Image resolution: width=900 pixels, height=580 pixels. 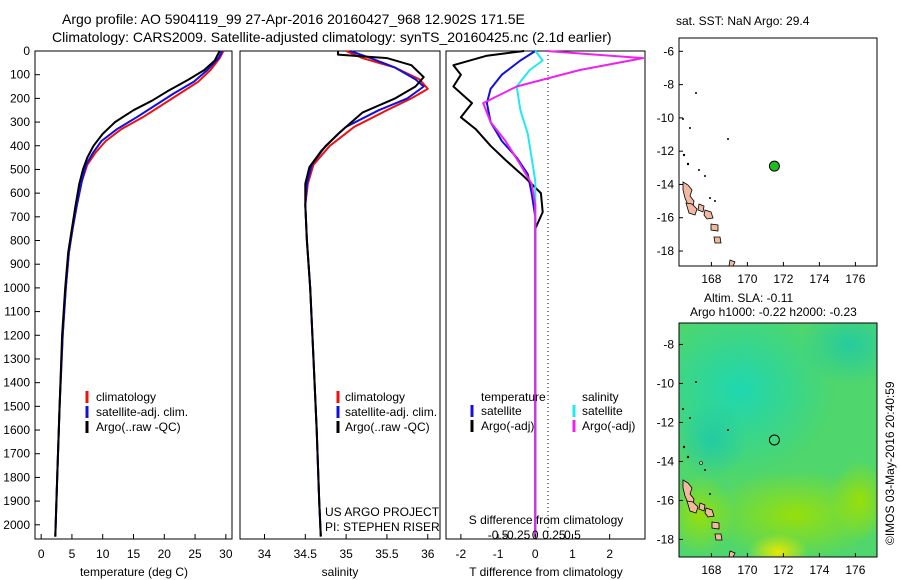 I want to click on island-aneityum, so click(x=717, y=240).